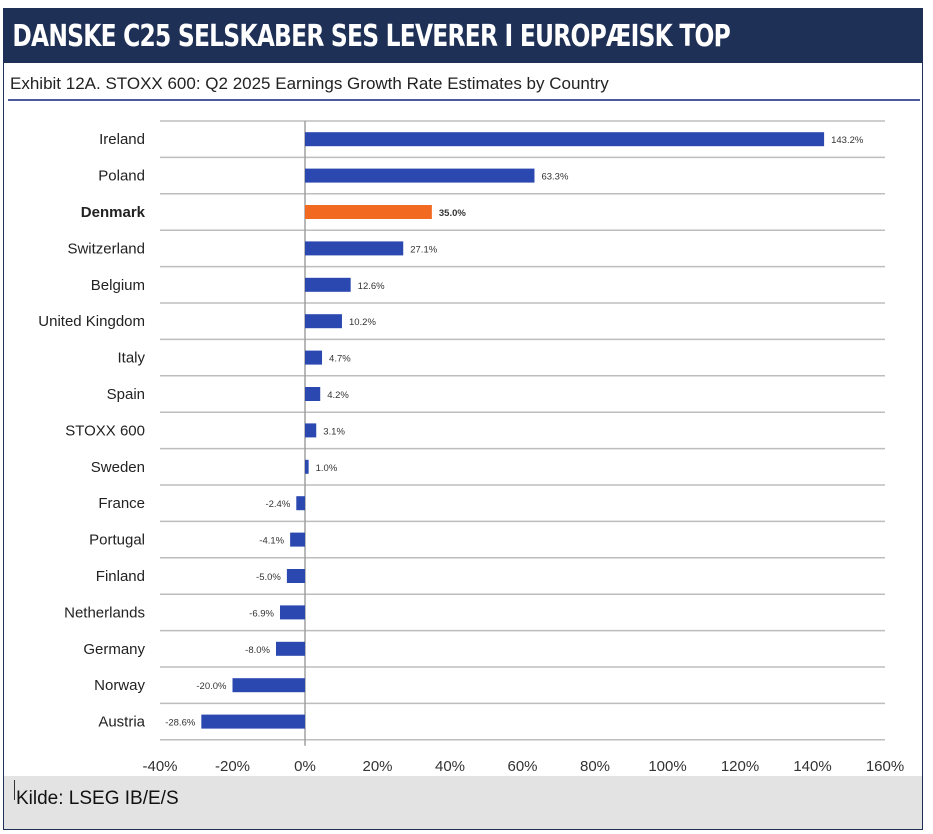  I want to click on data-label: 4.2%, so click(338, 395).